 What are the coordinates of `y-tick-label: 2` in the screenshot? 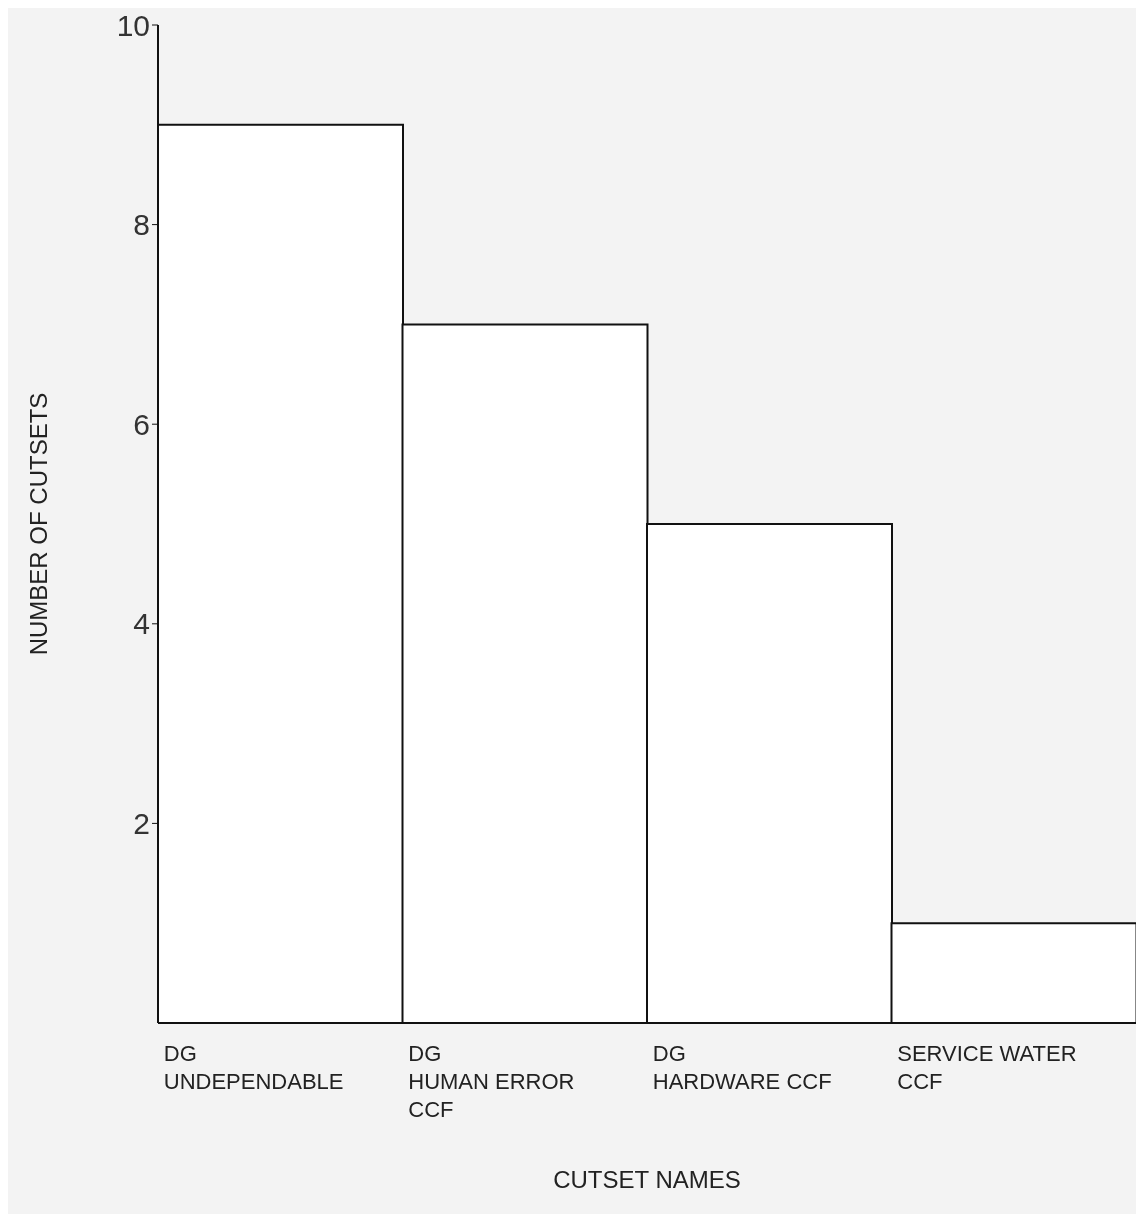 It's located at (141, 824).